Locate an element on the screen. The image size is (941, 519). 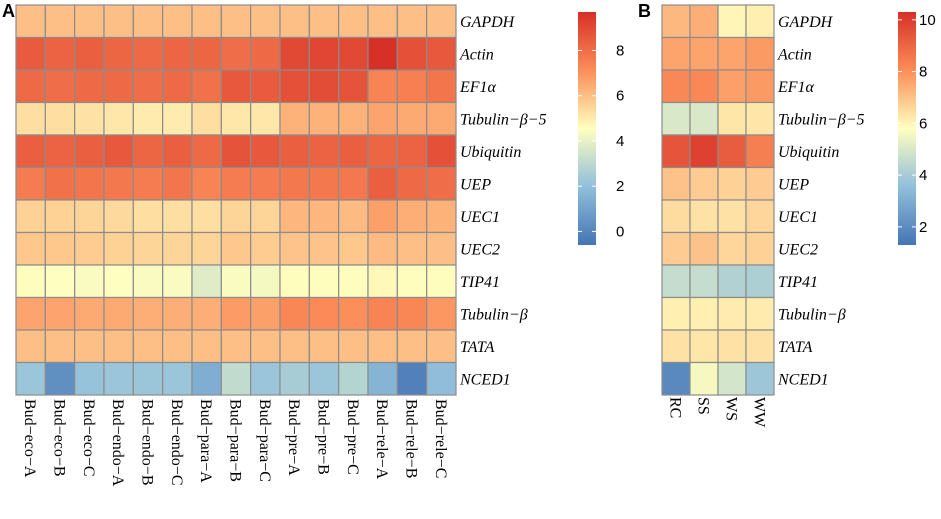
column-label: RC is located at coordinates (675, 407).